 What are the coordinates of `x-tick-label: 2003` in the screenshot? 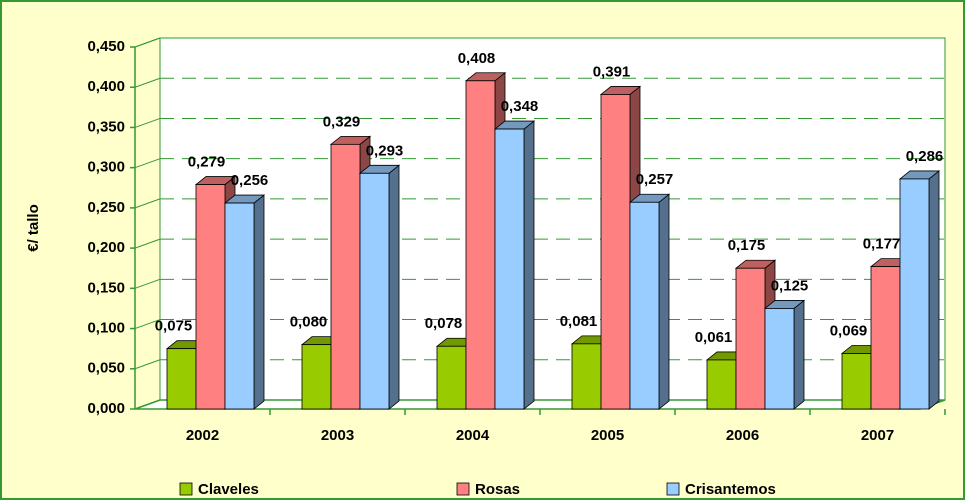 It's located at (337, 435).